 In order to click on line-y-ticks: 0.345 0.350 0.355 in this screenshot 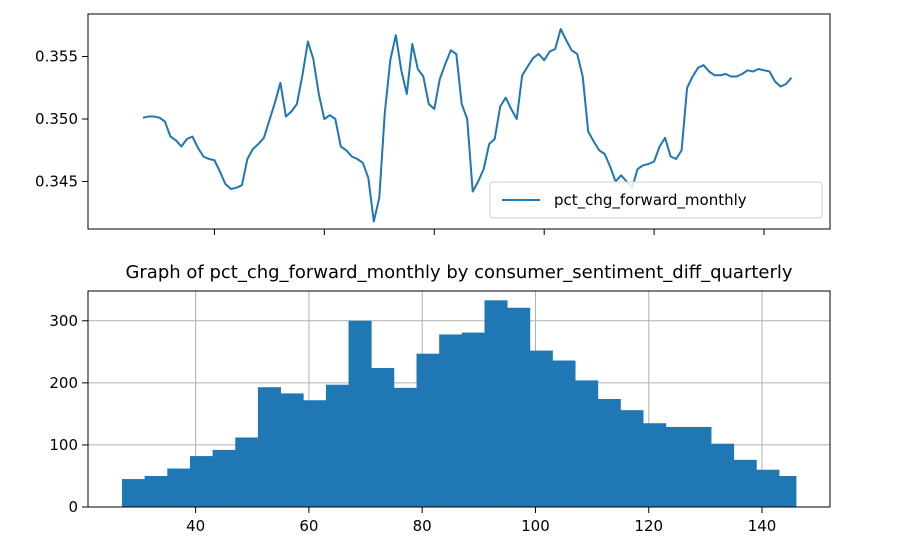, I will do `click(61, 119)`.